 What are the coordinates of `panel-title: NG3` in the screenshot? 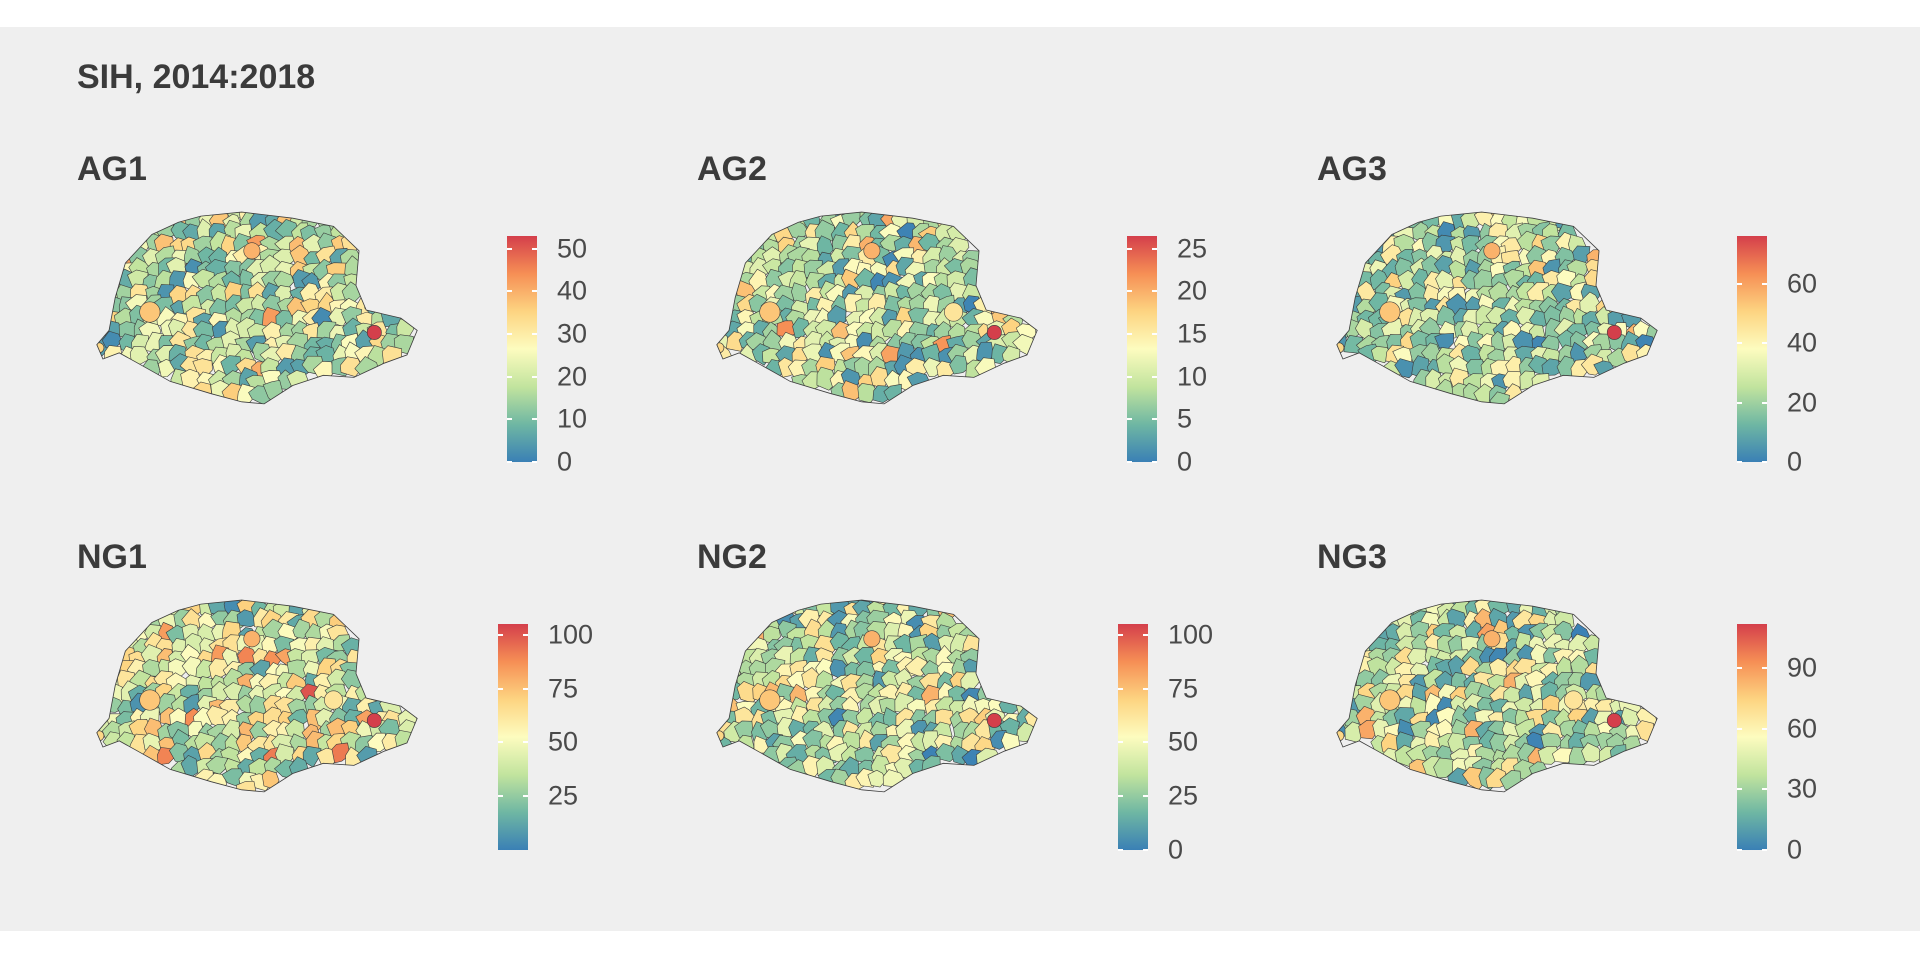 It's located at (1352, 557).